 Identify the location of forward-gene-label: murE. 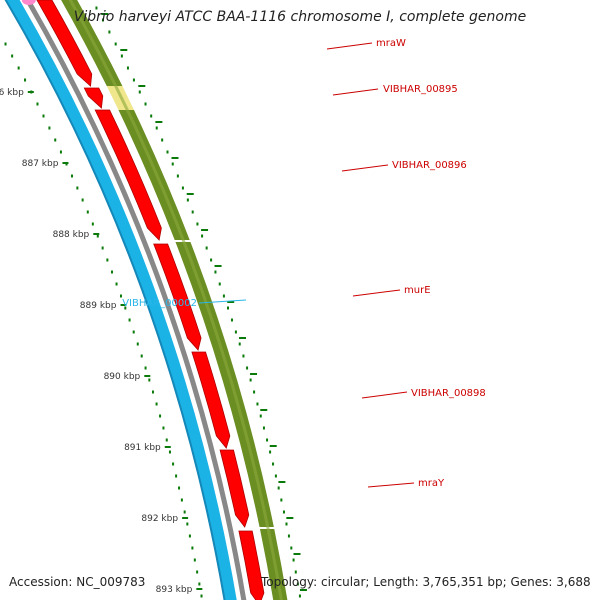
(417, 290).